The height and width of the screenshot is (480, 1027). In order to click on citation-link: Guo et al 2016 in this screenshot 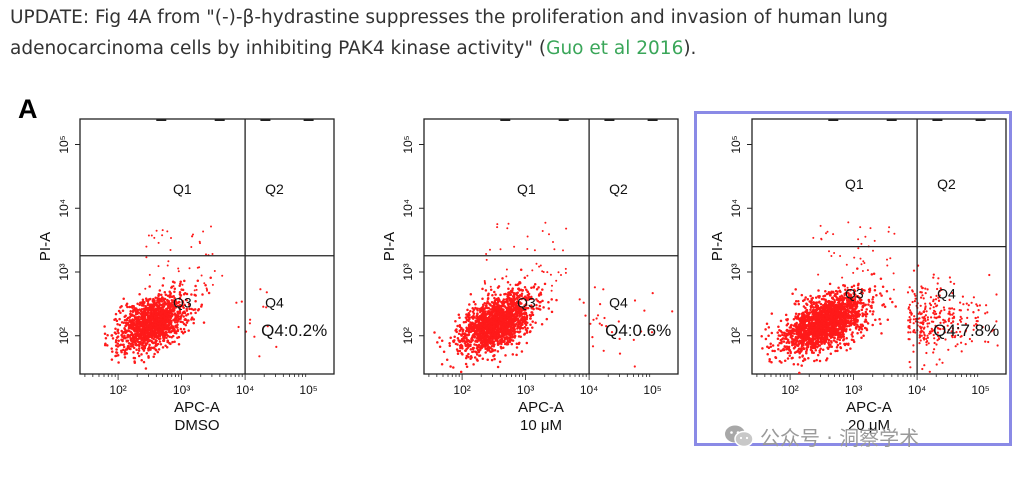, I will do `click(615, 48)`.